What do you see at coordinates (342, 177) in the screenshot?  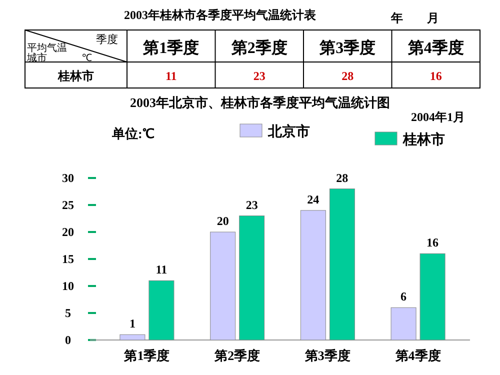 I see `annotation: 28` at bounding box center [342, 177].